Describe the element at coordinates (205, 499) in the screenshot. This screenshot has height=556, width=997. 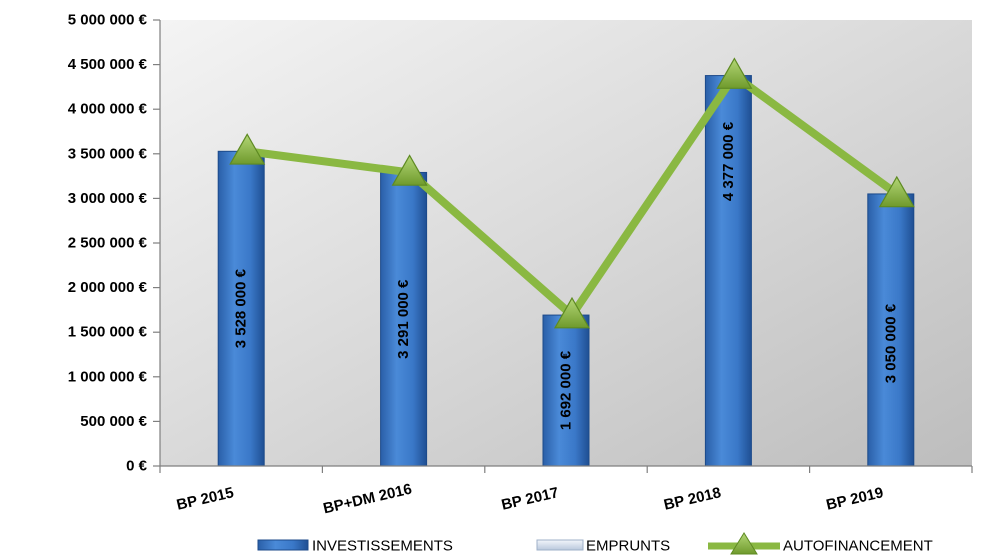
I see `x-tick-label: BP 2015` at that location.